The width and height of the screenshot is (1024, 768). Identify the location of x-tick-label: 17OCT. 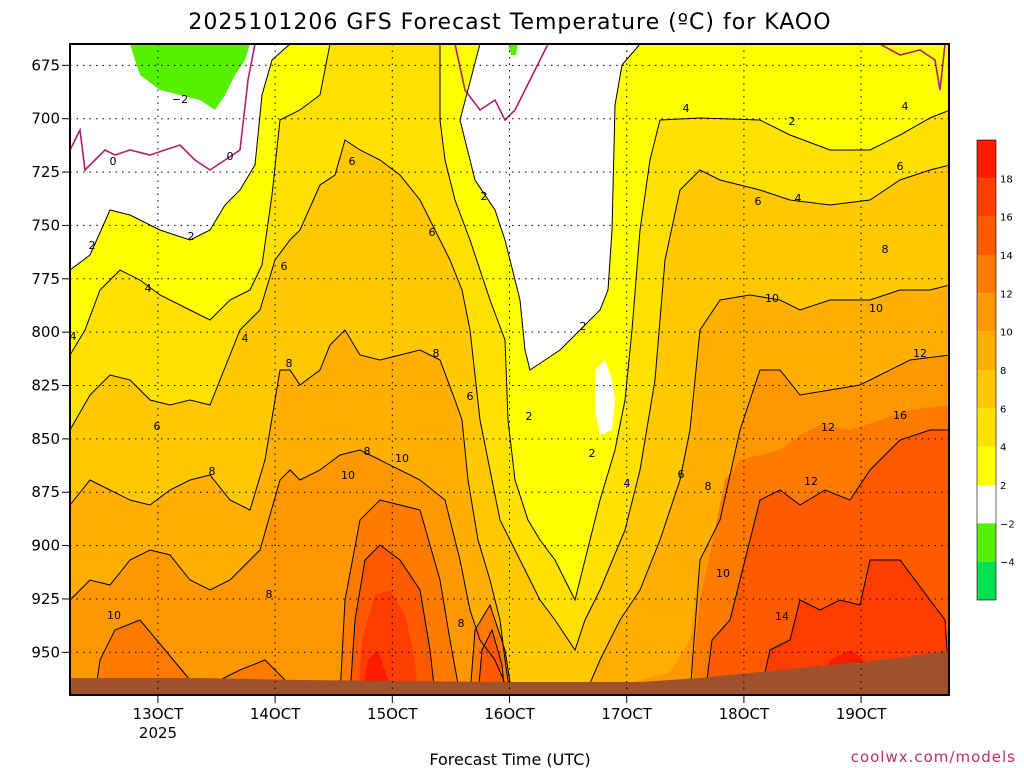
(626, 714).